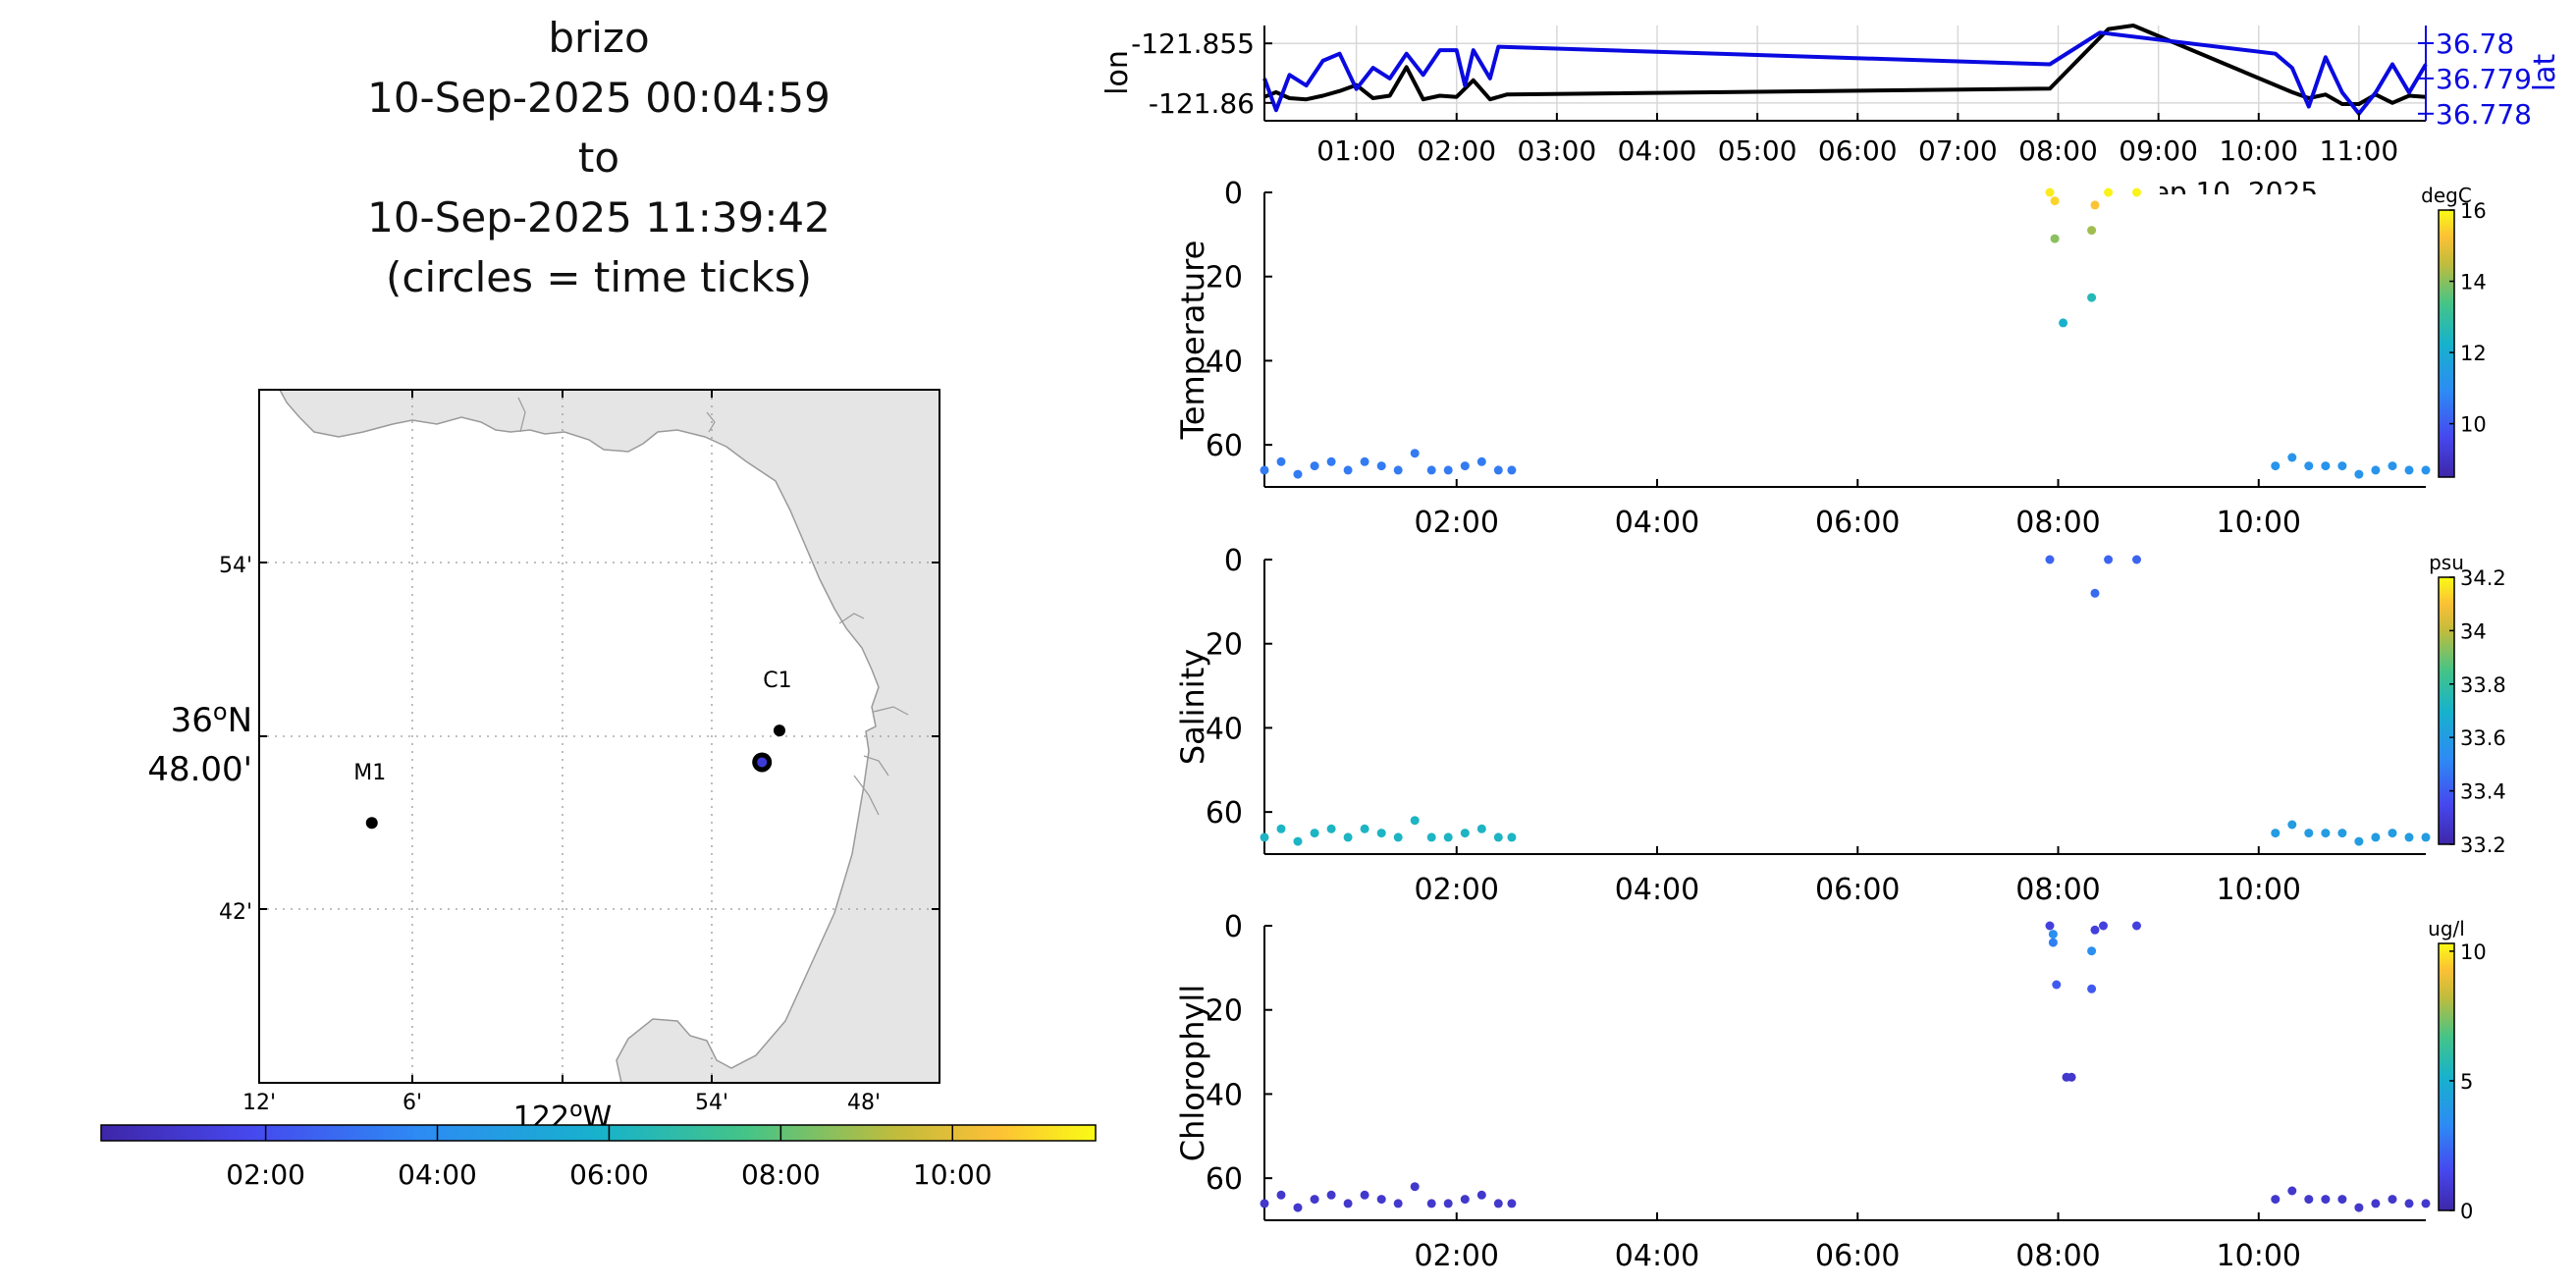  I want to click on time-tick-label: 05:00, so click(1758, 150).